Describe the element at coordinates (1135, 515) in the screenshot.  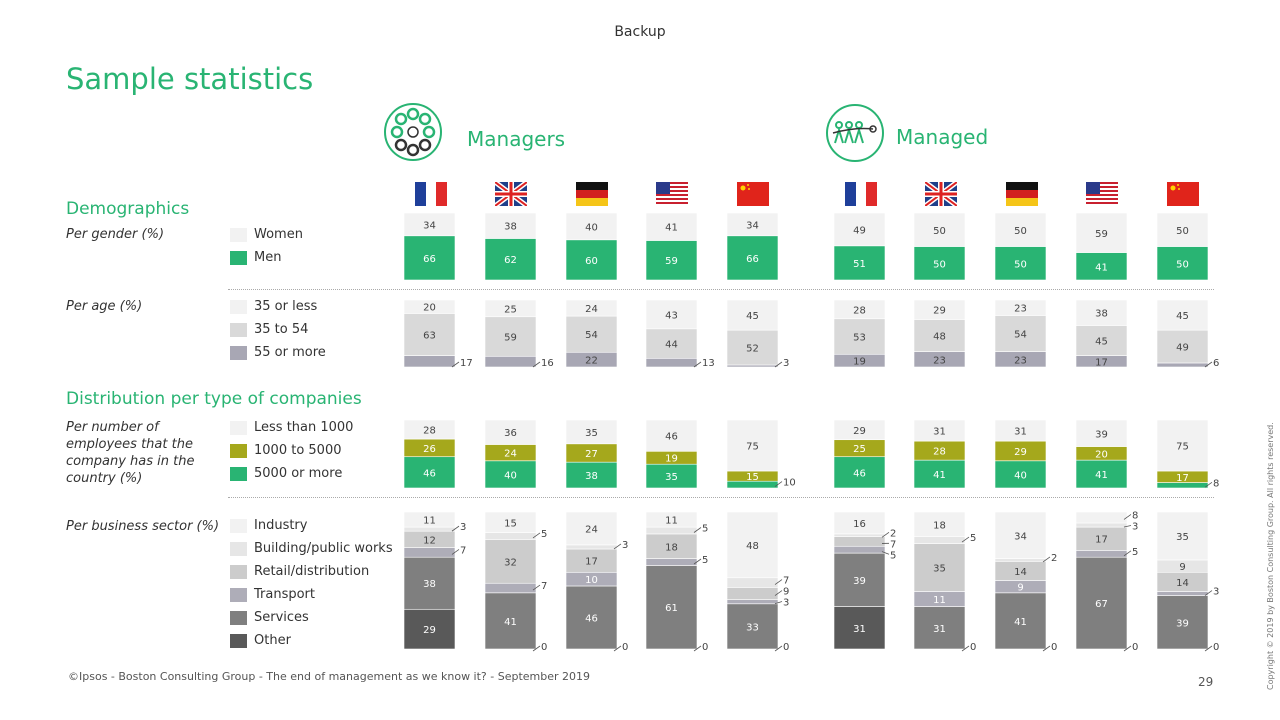
I see `data-label: 8` at that location.